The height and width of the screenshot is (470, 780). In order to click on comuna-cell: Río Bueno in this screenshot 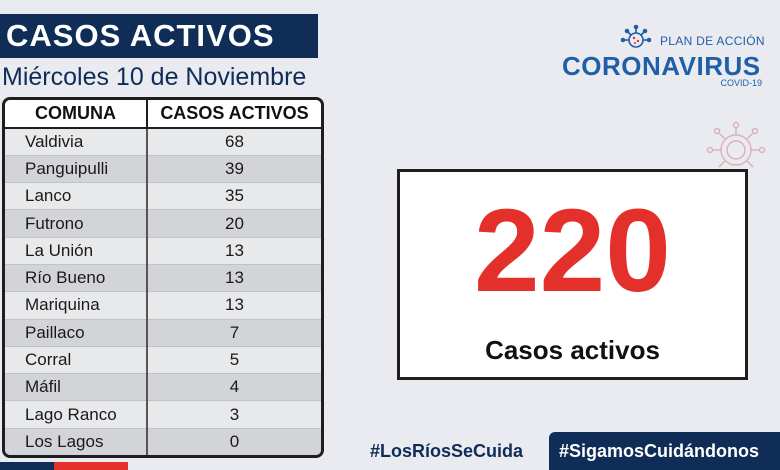, I will do `click(76, 278)`.